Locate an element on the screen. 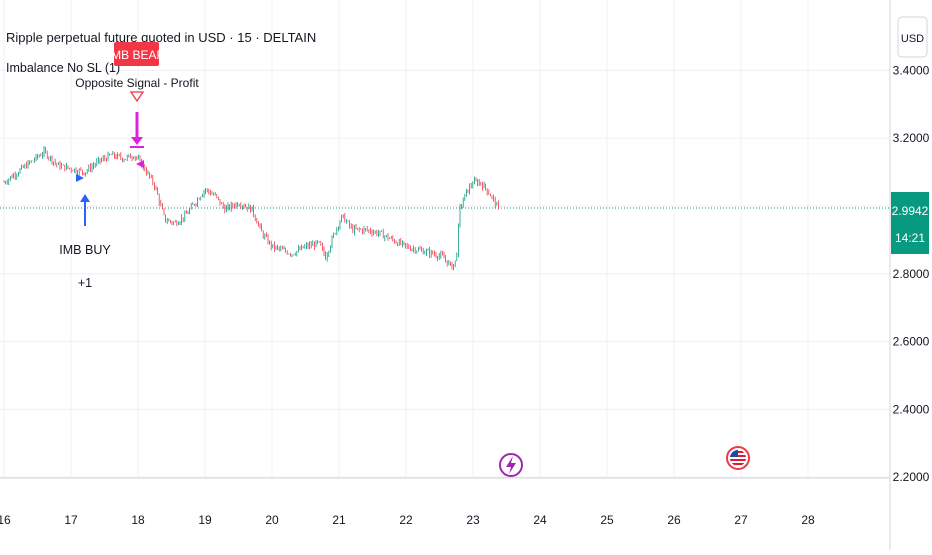 This screenshot has height=555, width=932. countdown-timer: 14:21 is located at coordinates (910, 238).